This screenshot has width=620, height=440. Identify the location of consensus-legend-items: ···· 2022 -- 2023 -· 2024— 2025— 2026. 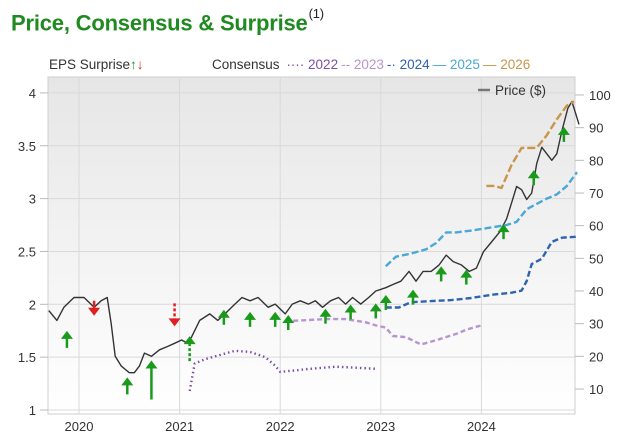
(406, 64).